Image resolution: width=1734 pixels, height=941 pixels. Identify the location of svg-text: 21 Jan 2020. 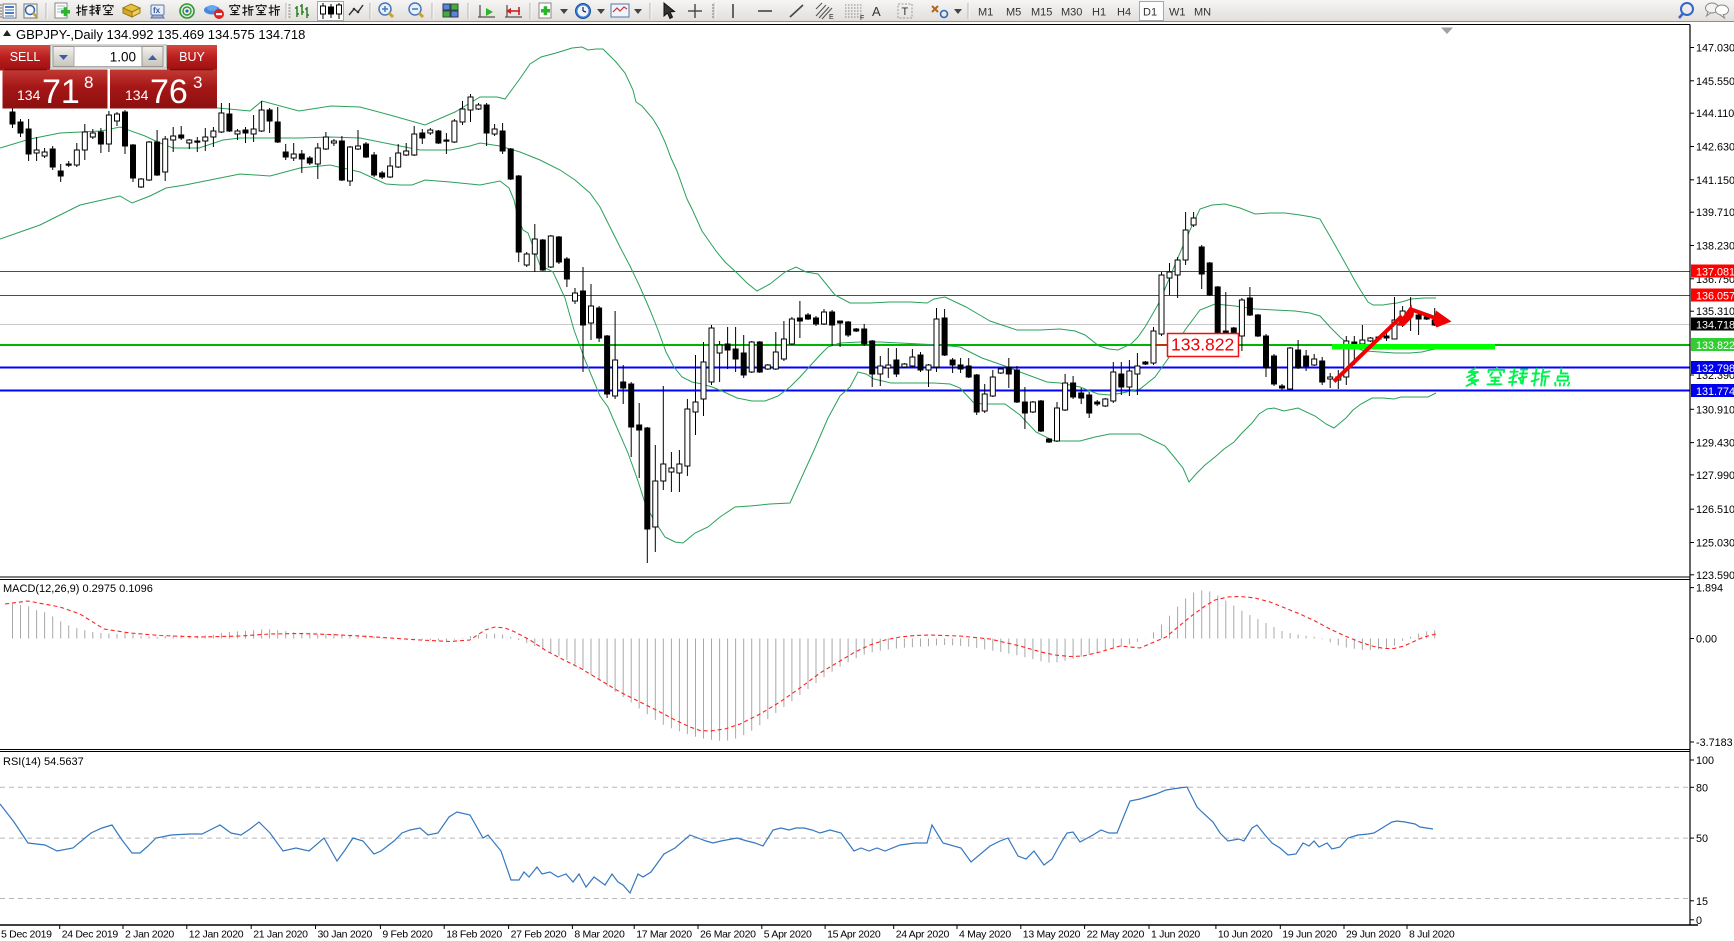
(280, 935).